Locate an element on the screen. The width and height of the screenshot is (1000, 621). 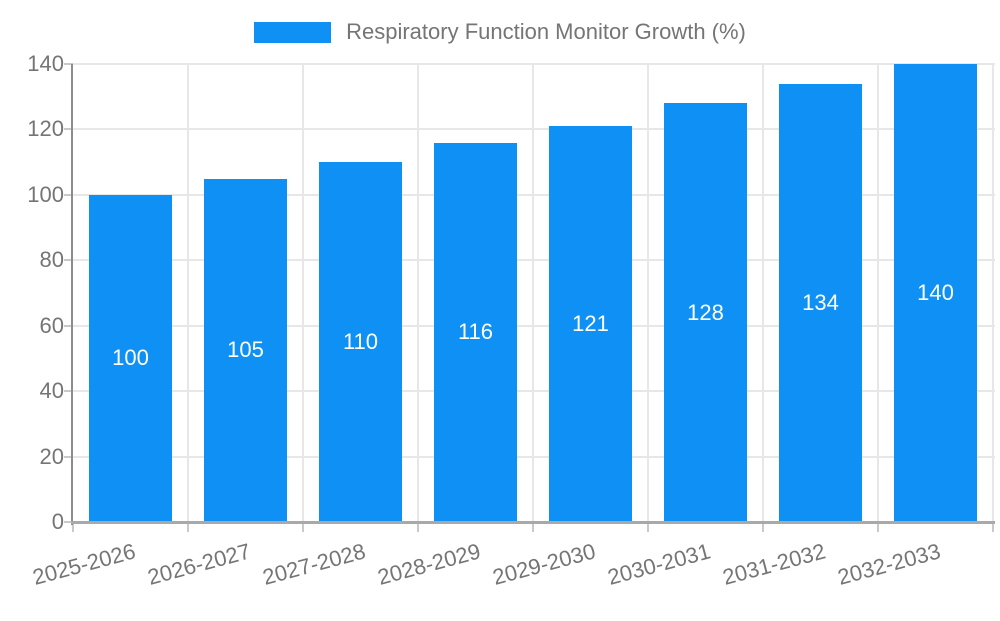
y-tick-label: 80 is located at coordinates (51, 260).